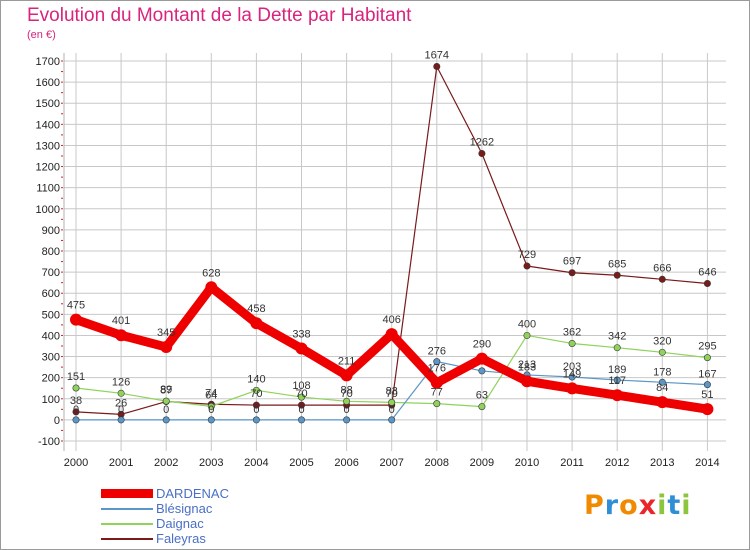 Image resolution: width=750 pixels, height=550 pixels. I want to click on data-label-daignac: 320, so click(662, 341).